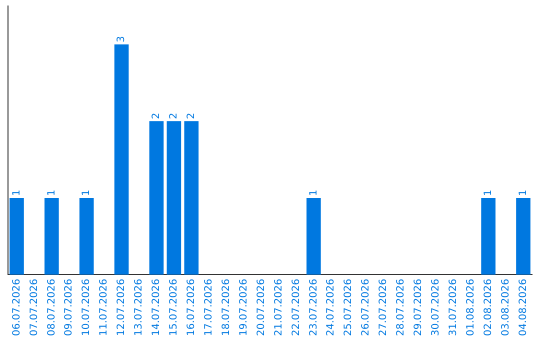 This screenshot has height=340, width=540. What do you see at coordinates (384, 307) in the screenshot?
I see `x-tick-label: 27.07.2026` at bounding box center [384, 307].